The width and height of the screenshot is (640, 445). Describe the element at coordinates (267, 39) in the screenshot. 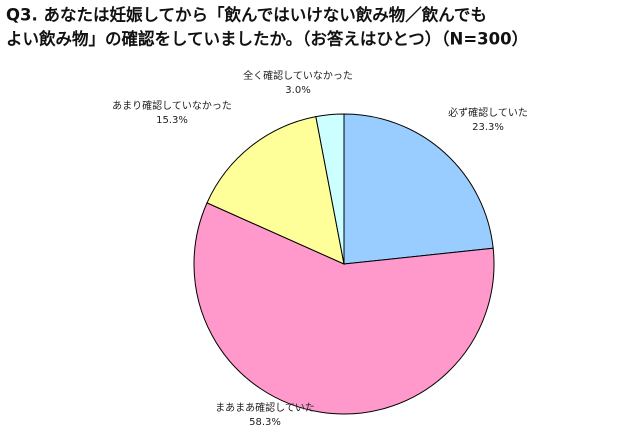

I see `chart-title: よい飲み物」の確認をしていましたか。（お答えはひとつ）（N=300）` at that location.